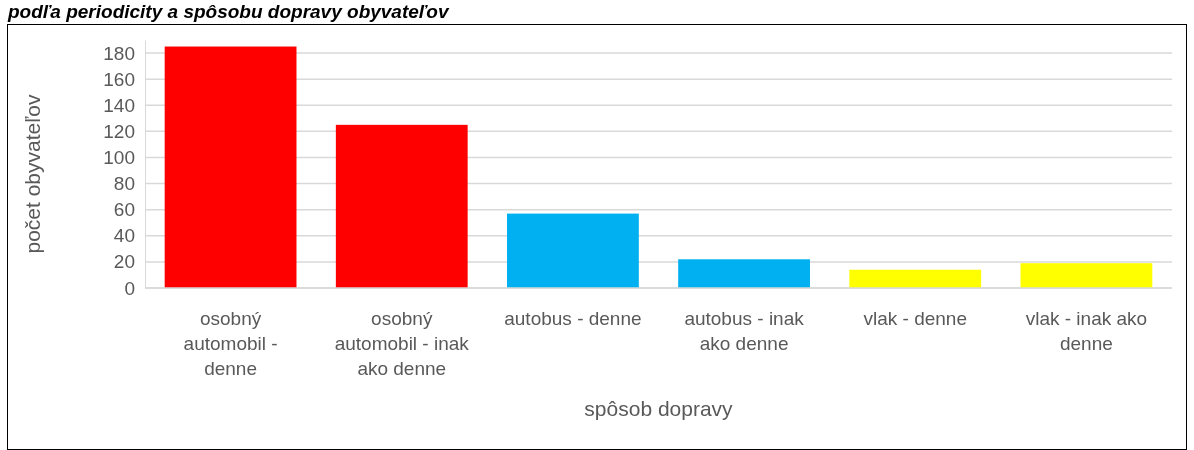 The image size is (1194, 450). What do you see at coordinates (119, 158) in the screenshot?
I see `y-tick-label: 100` at bounding box center [119, 158].